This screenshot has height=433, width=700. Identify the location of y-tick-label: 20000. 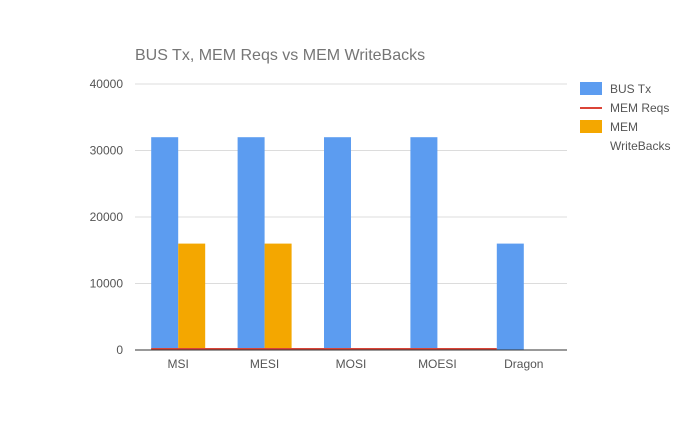
(107, 217).